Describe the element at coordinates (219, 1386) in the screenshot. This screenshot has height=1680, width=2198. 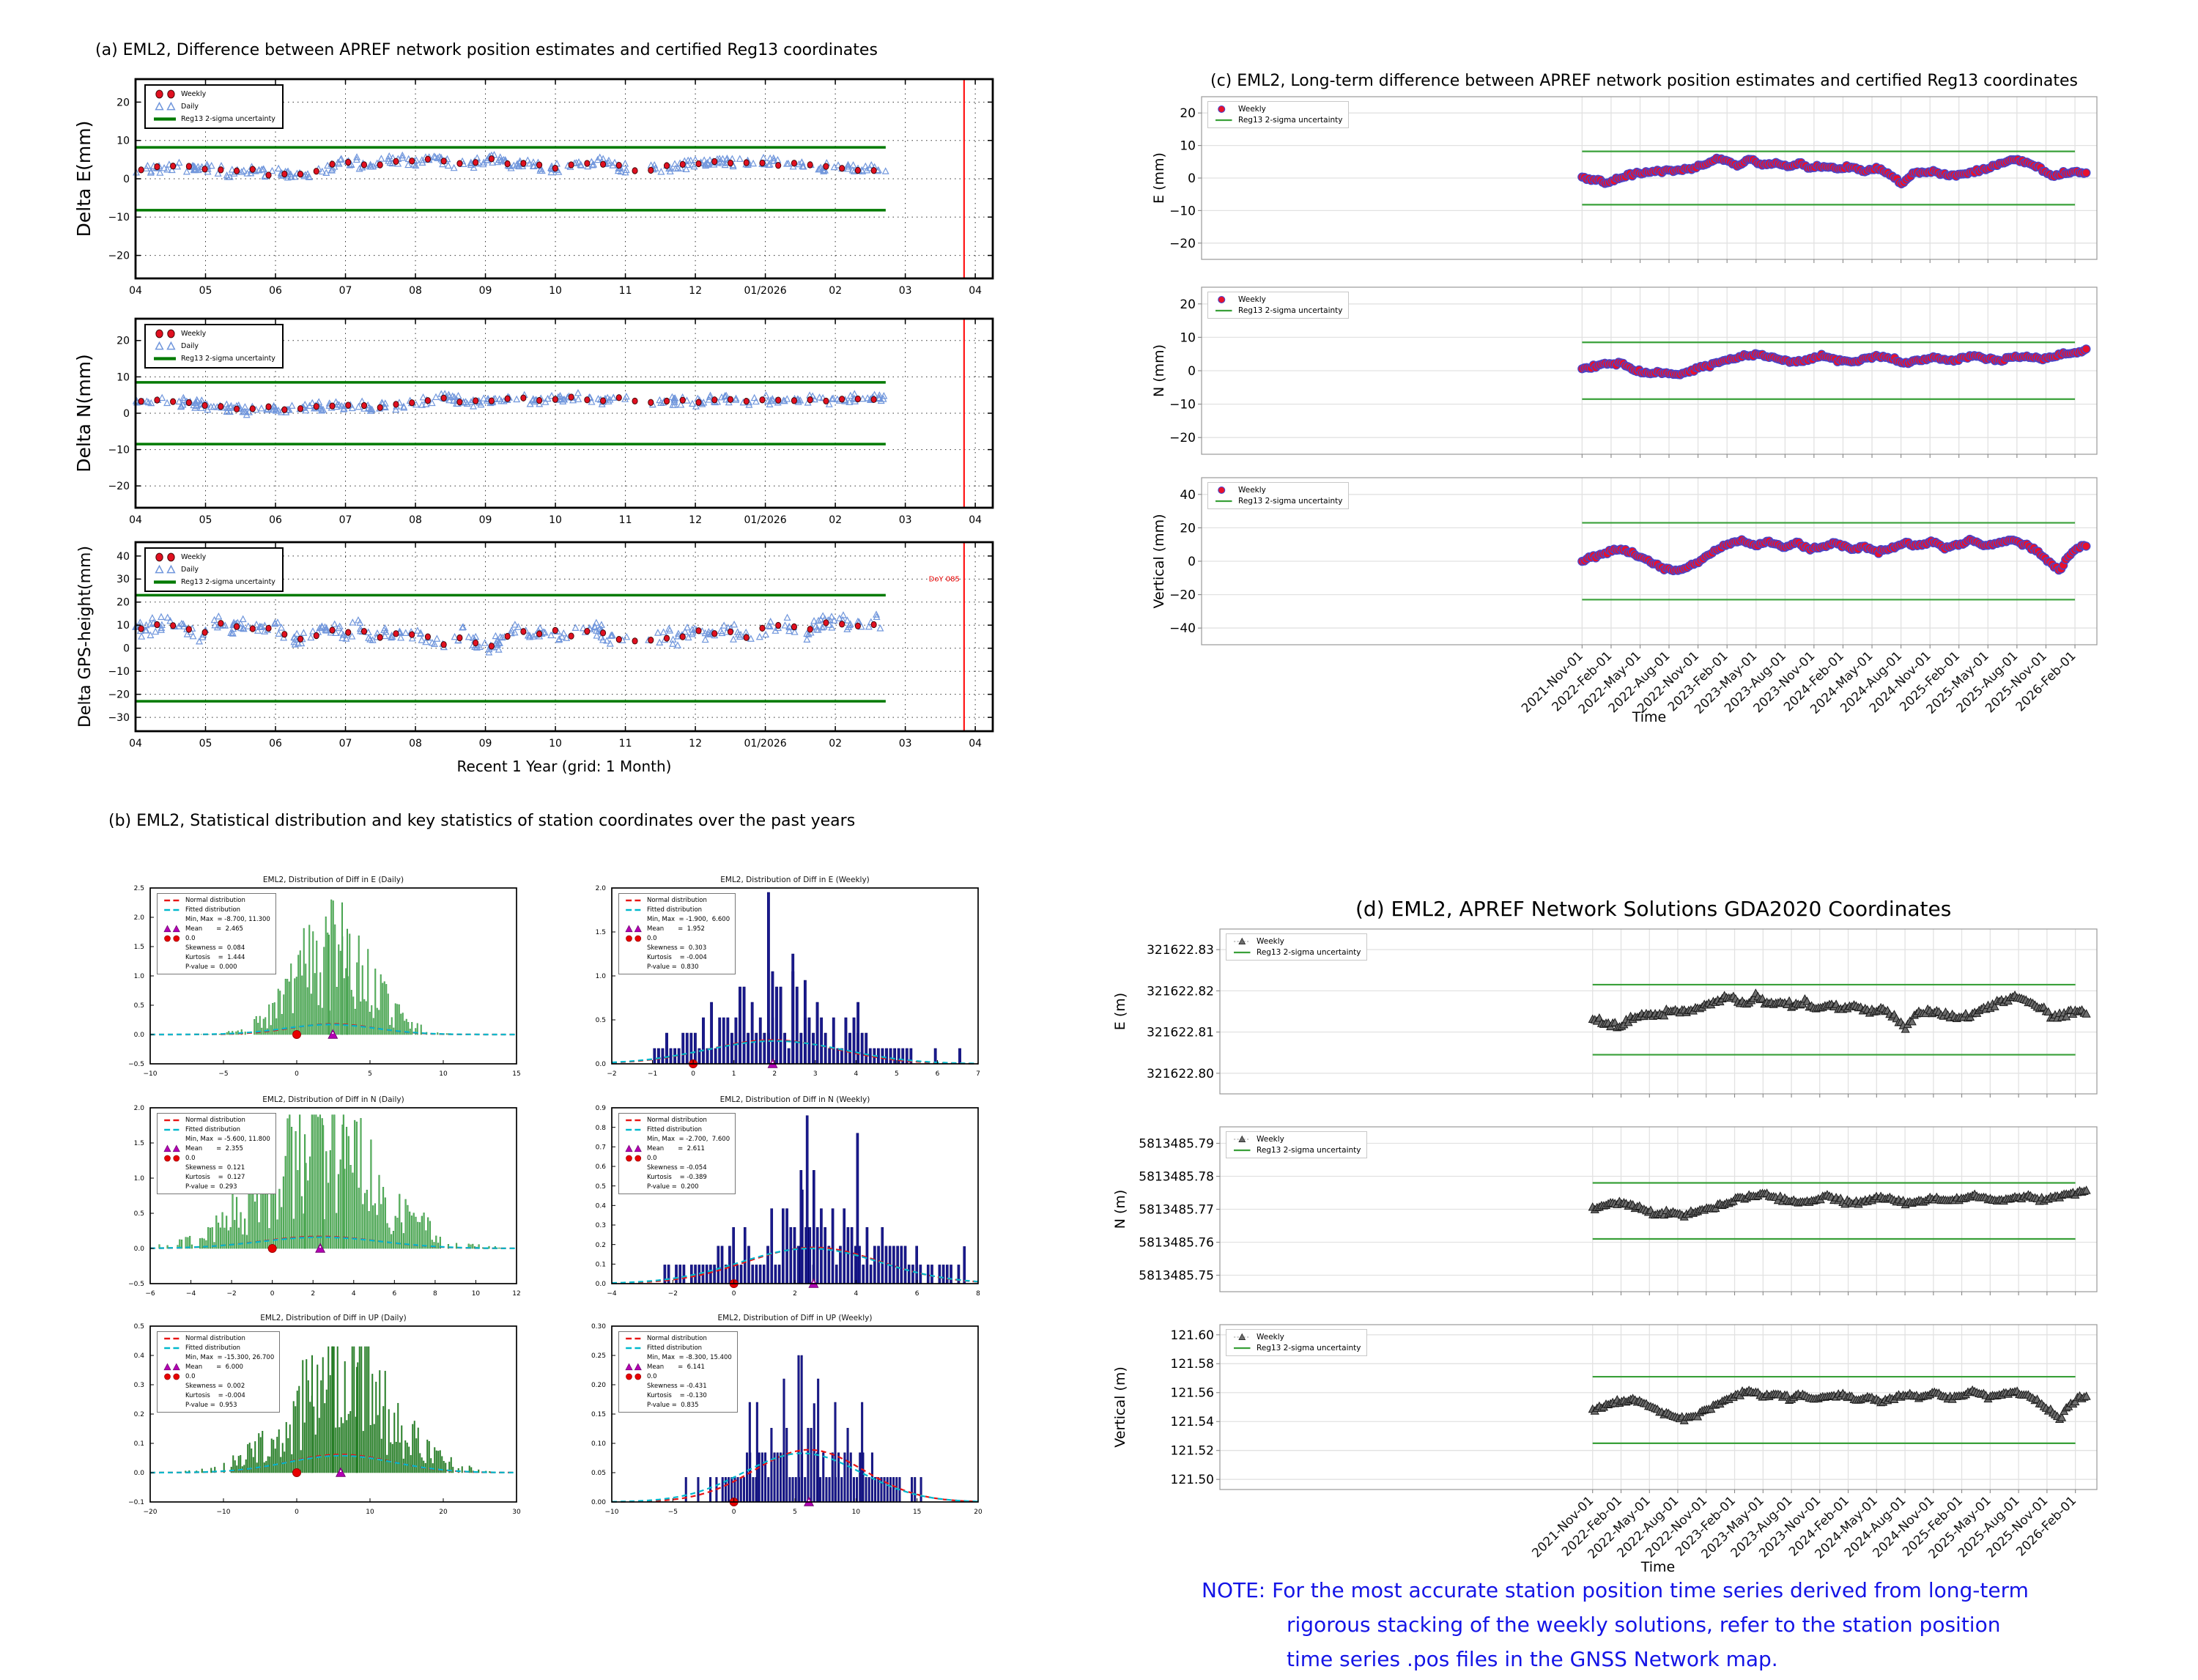
I see `legend-item: Skewness = 0.002` at that location.